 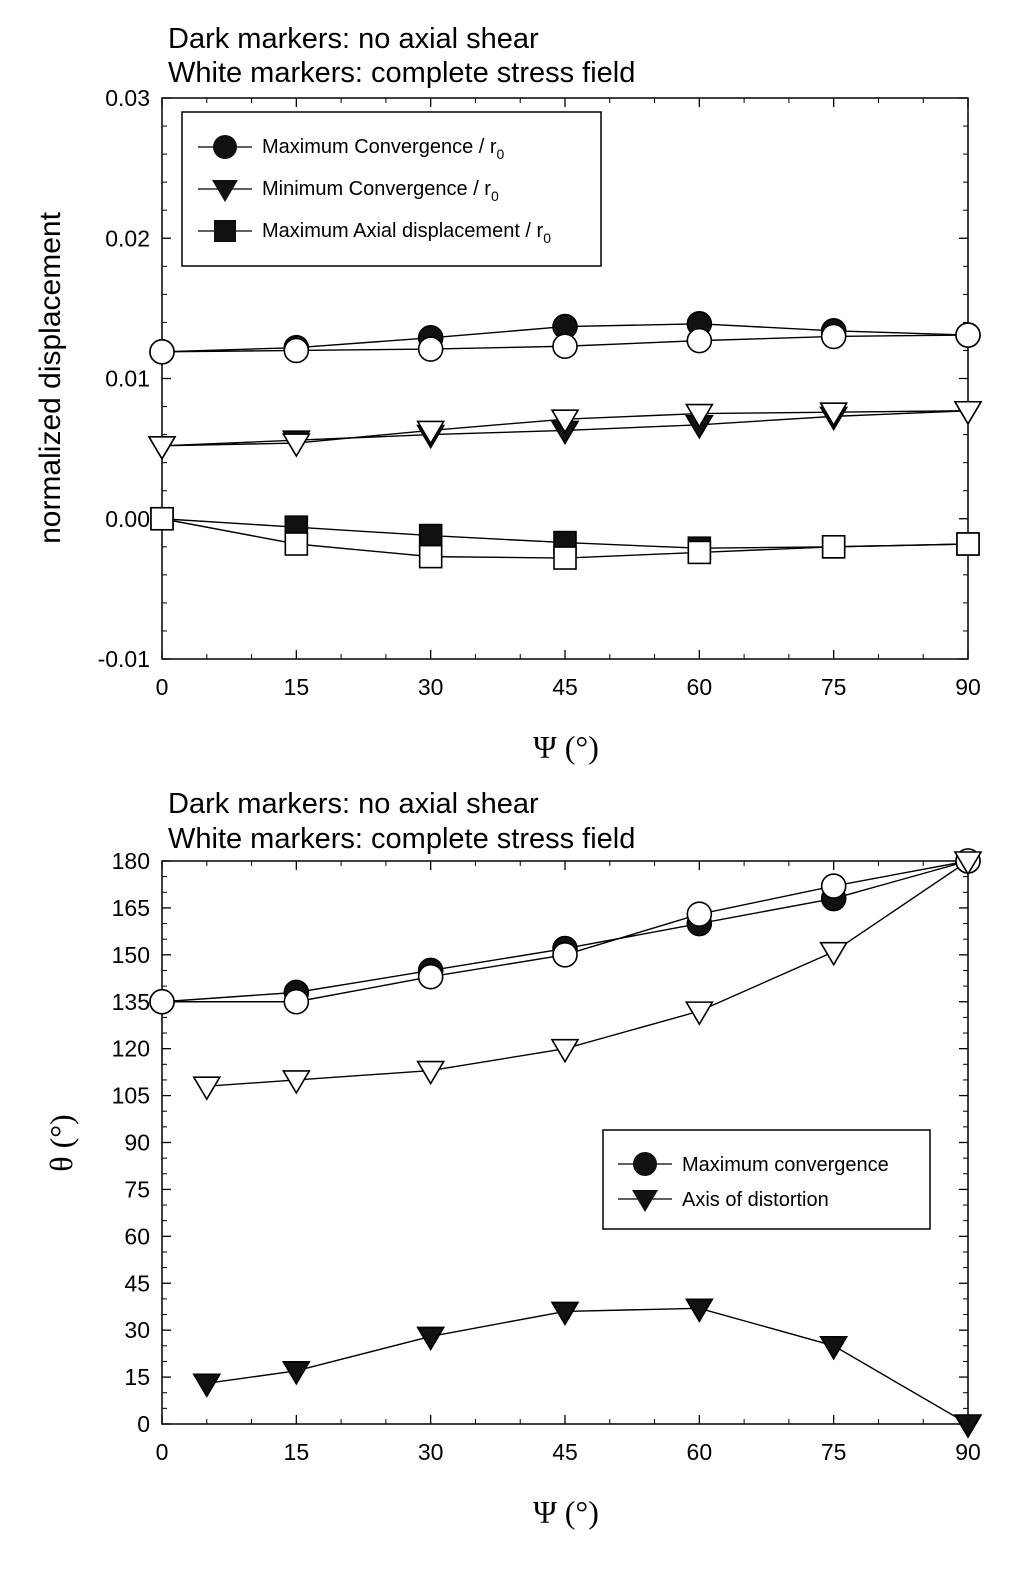 I want to click on bottom-ytick-label: 105, so click(x=131, y=1096).